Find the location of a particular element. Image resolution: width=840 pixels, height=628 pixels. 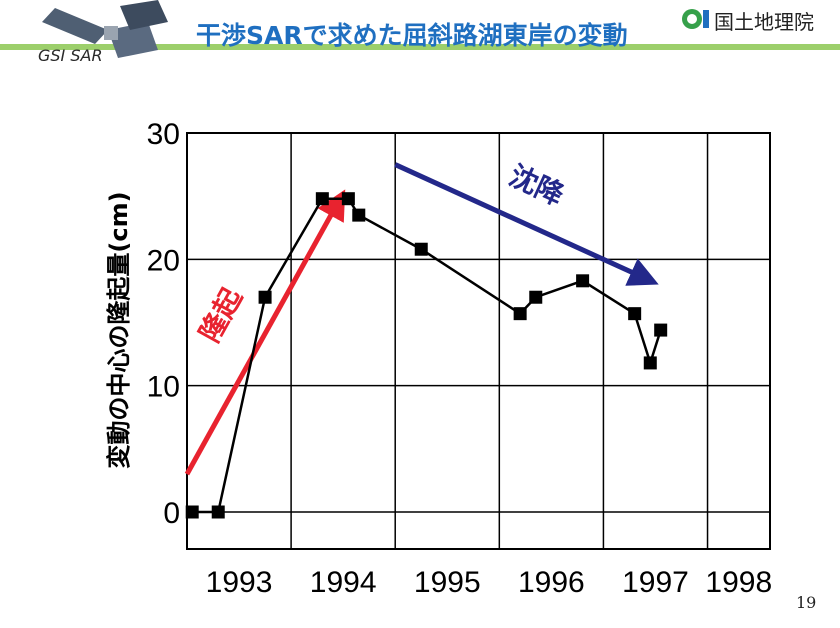

gsi-logo-icon is located at coordinates (695, 19).